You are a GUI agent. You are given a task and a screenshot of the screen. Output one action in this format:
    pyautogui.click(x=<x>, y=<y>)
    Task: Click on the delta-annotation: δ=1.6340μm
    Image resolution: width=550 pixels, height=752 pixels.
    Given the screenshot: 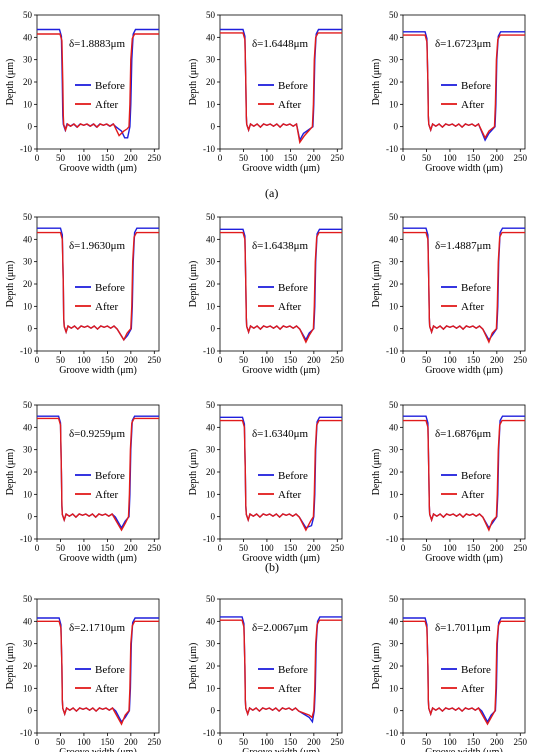 What is the action you would take?
    pyautogui.click(x=280, y=434)
    